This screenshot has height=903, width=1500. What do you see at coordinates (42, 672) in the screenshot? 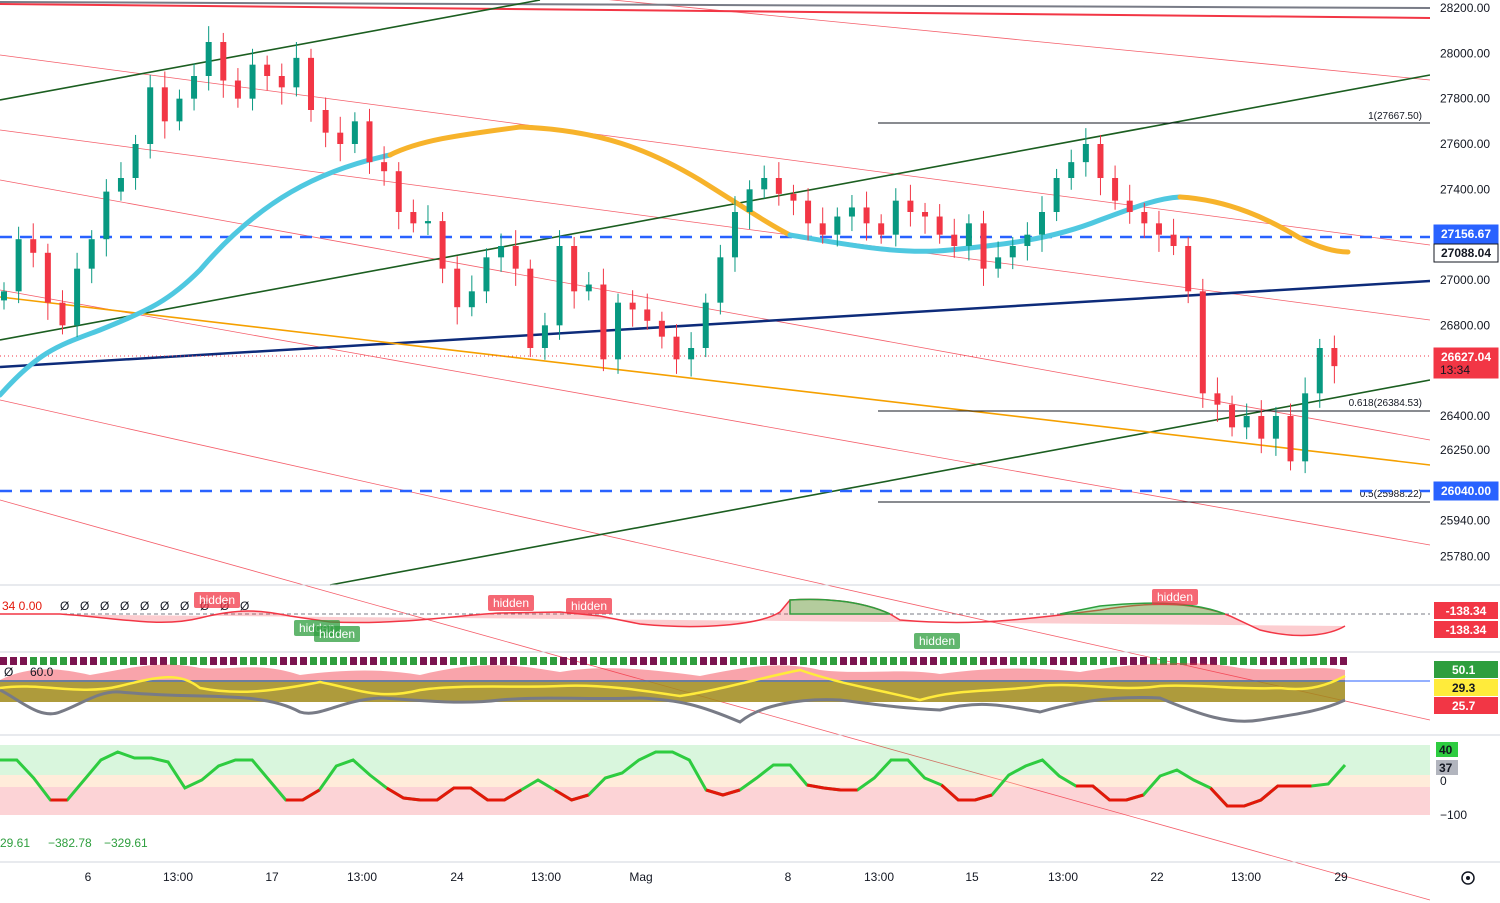
I see `indicator2-legend: 60.0` at bounding box center [42, 672].